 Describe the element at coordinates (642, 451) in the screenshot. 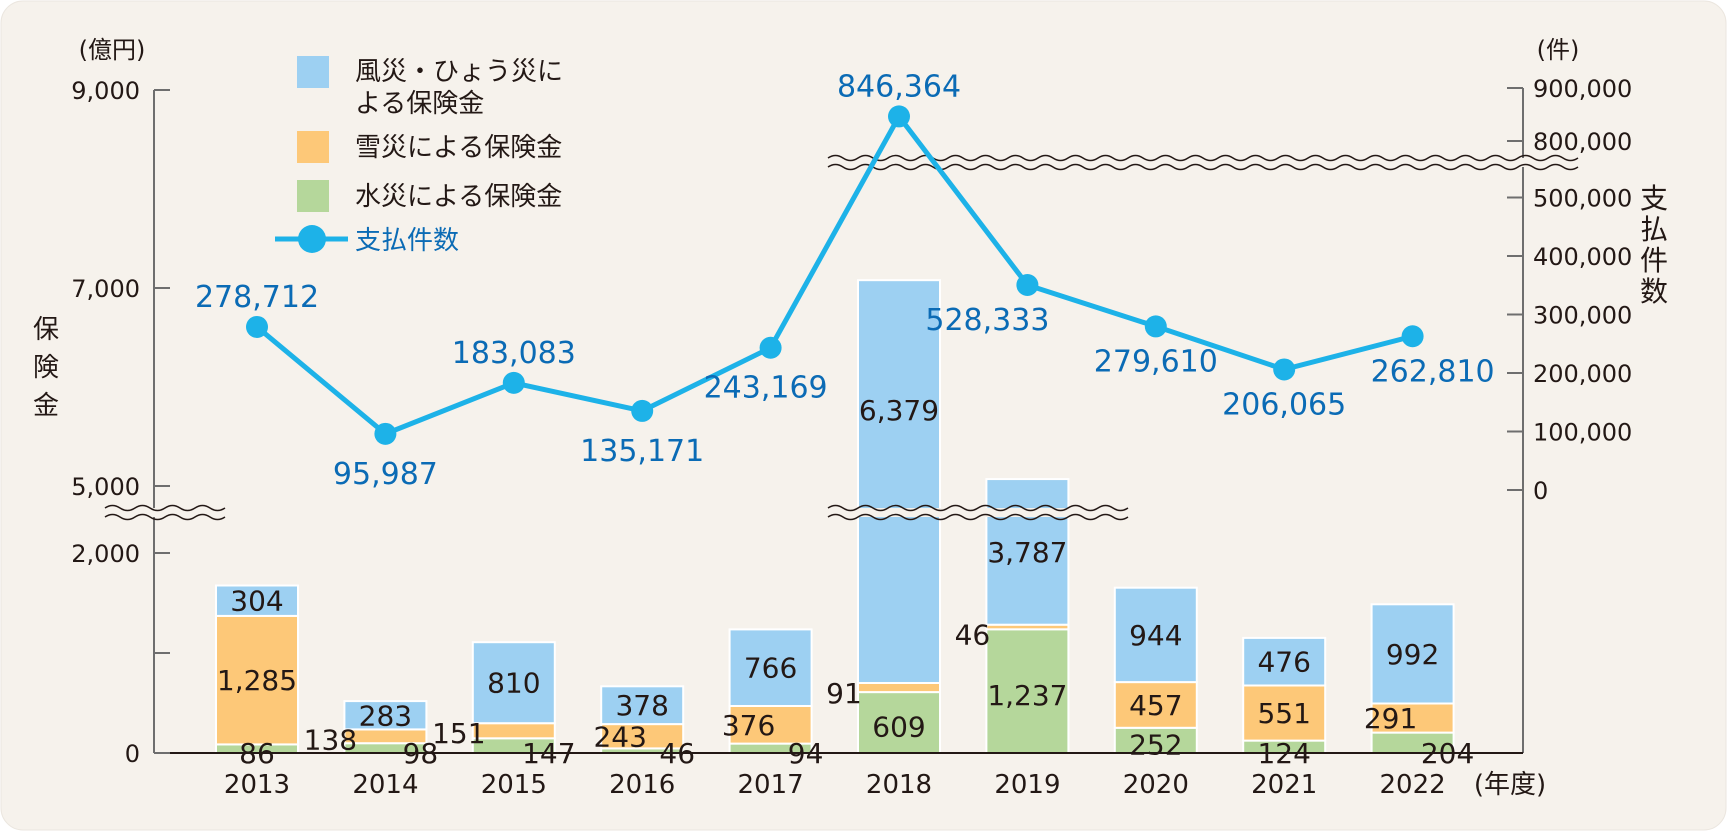

I see `count-data-label: 135,171` at that location.